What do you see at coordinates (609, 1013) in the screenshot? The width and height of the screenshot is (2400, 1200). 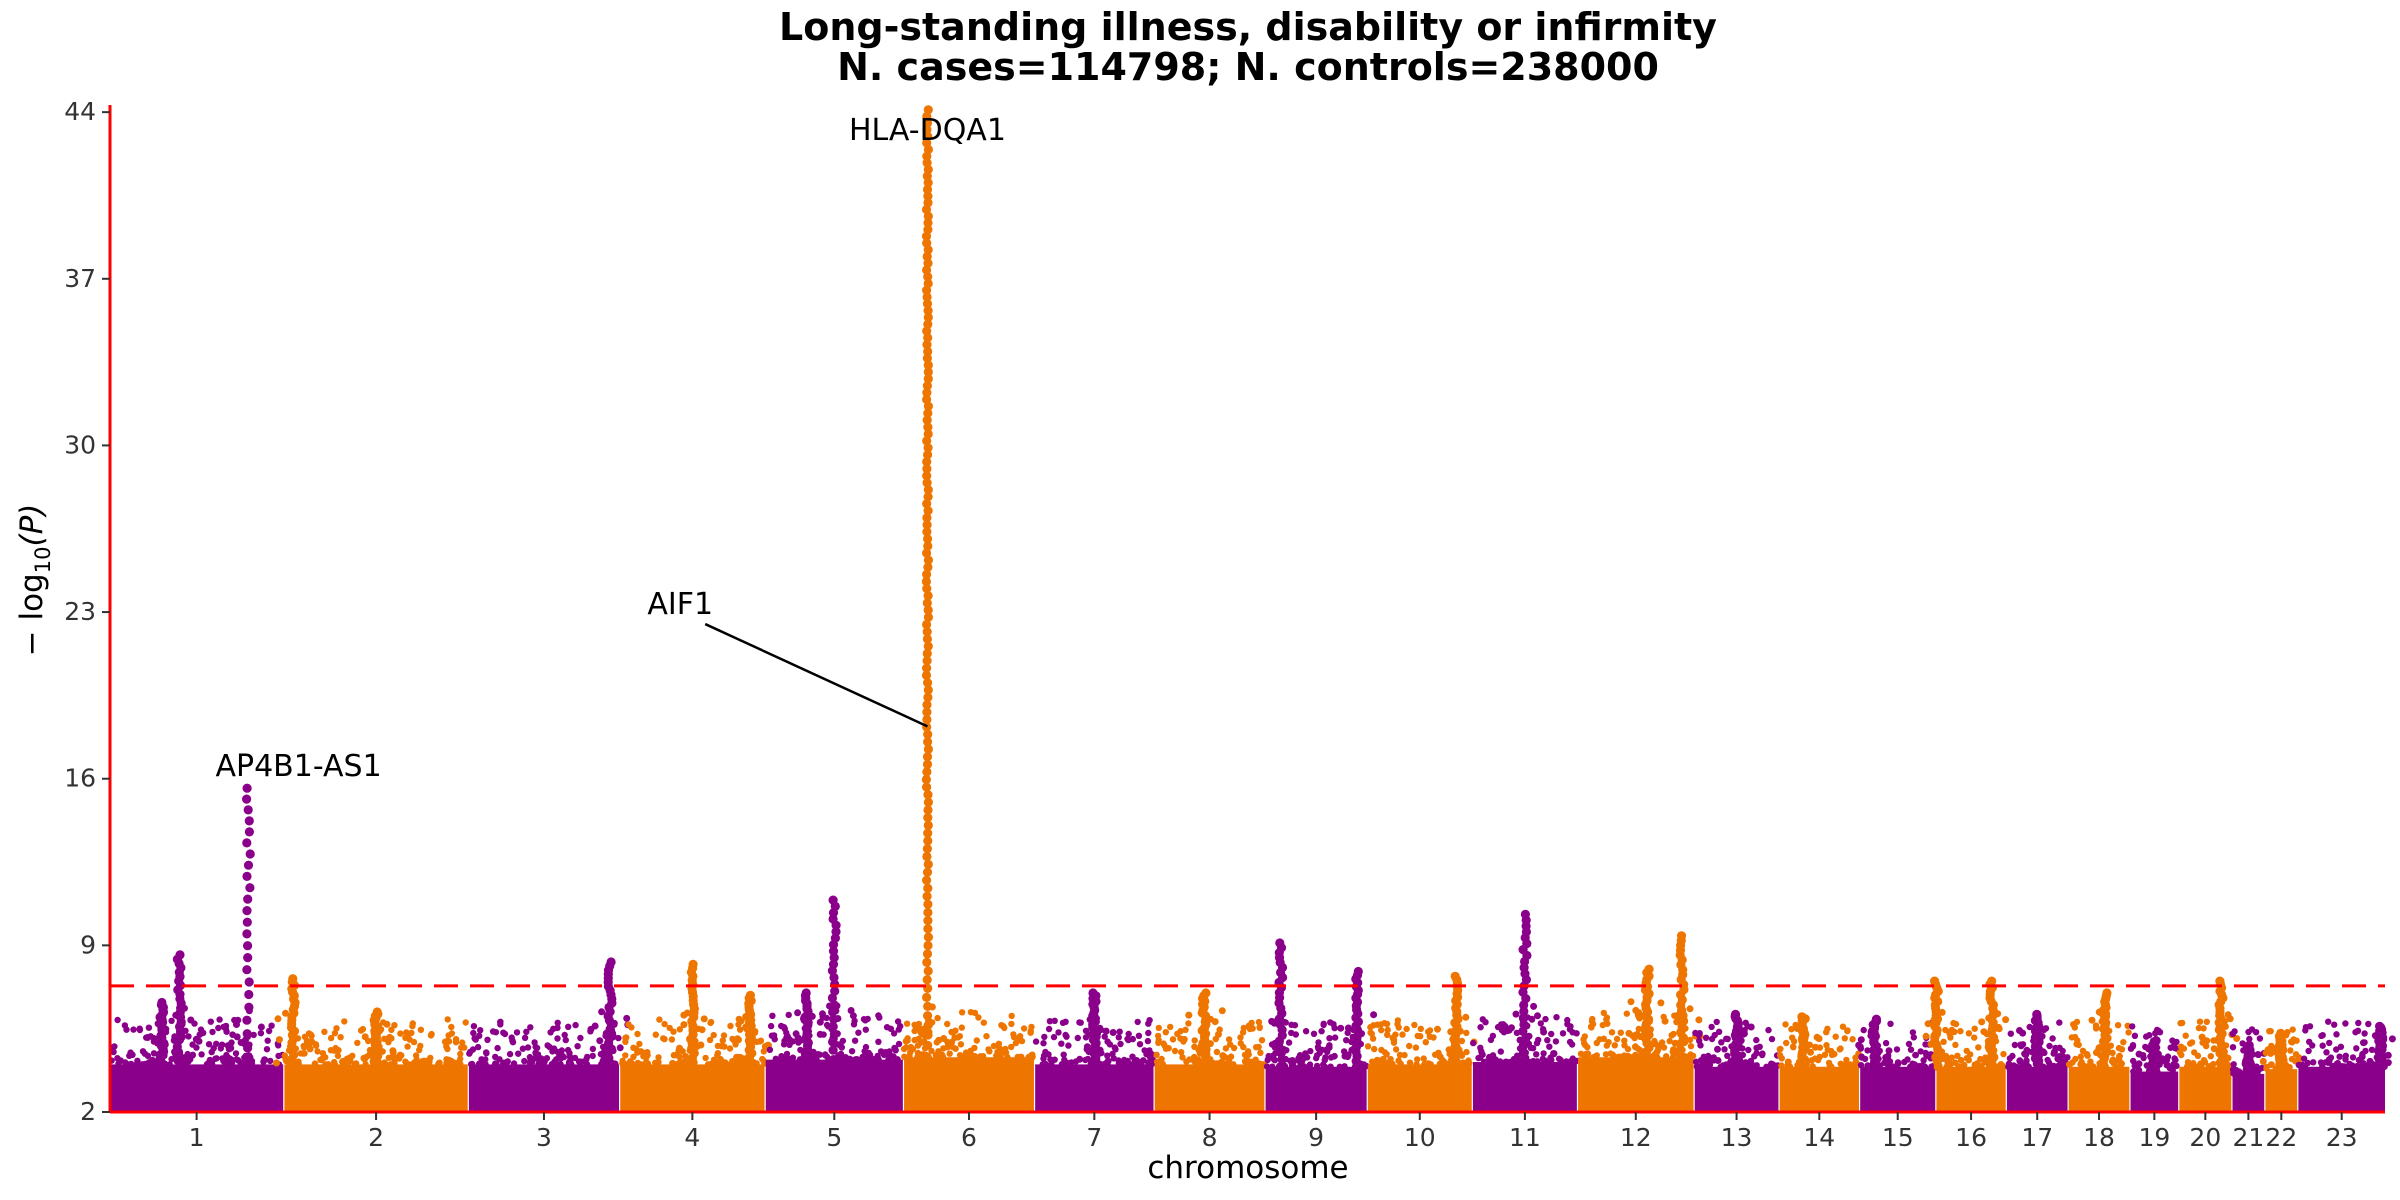 I see `chromosome-3-peak` at bounding box center [609, 1013].